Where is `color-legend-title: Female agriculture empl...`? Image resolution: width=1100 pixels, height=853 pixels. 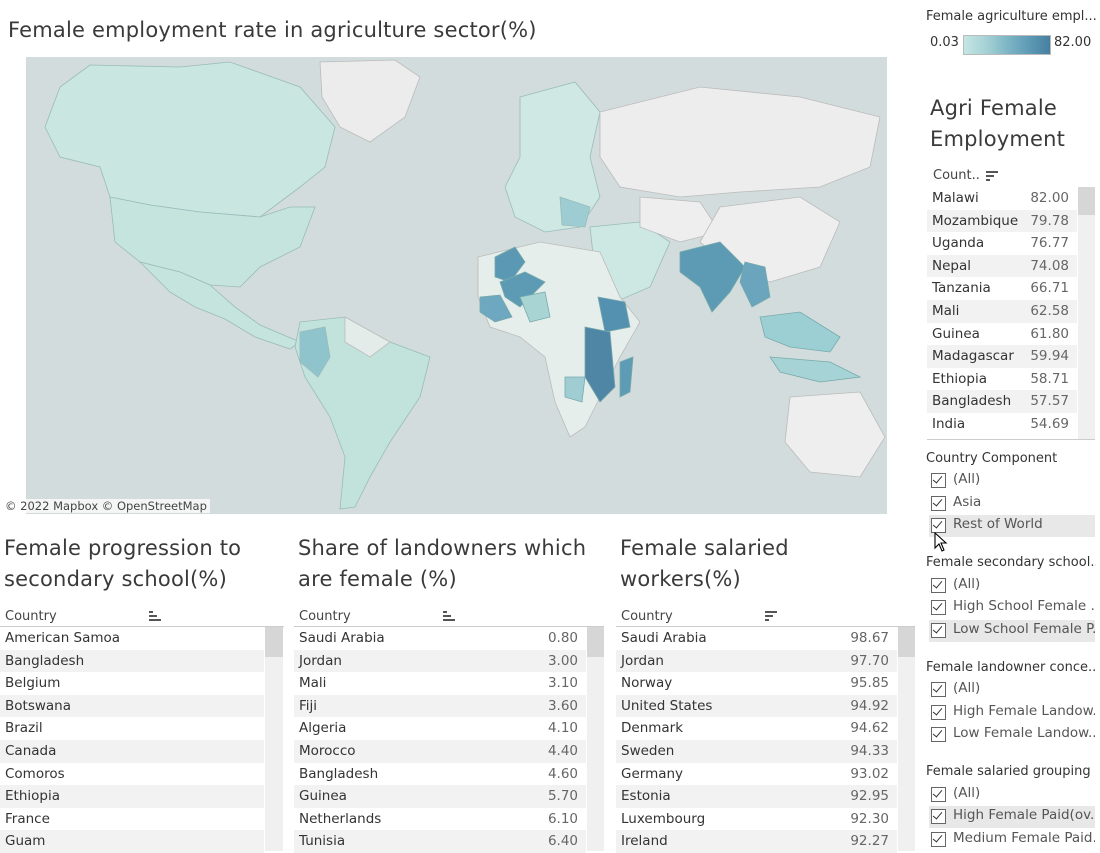
color-legend-title: Female agriculture empl... is located at coordinates (1011, 16).